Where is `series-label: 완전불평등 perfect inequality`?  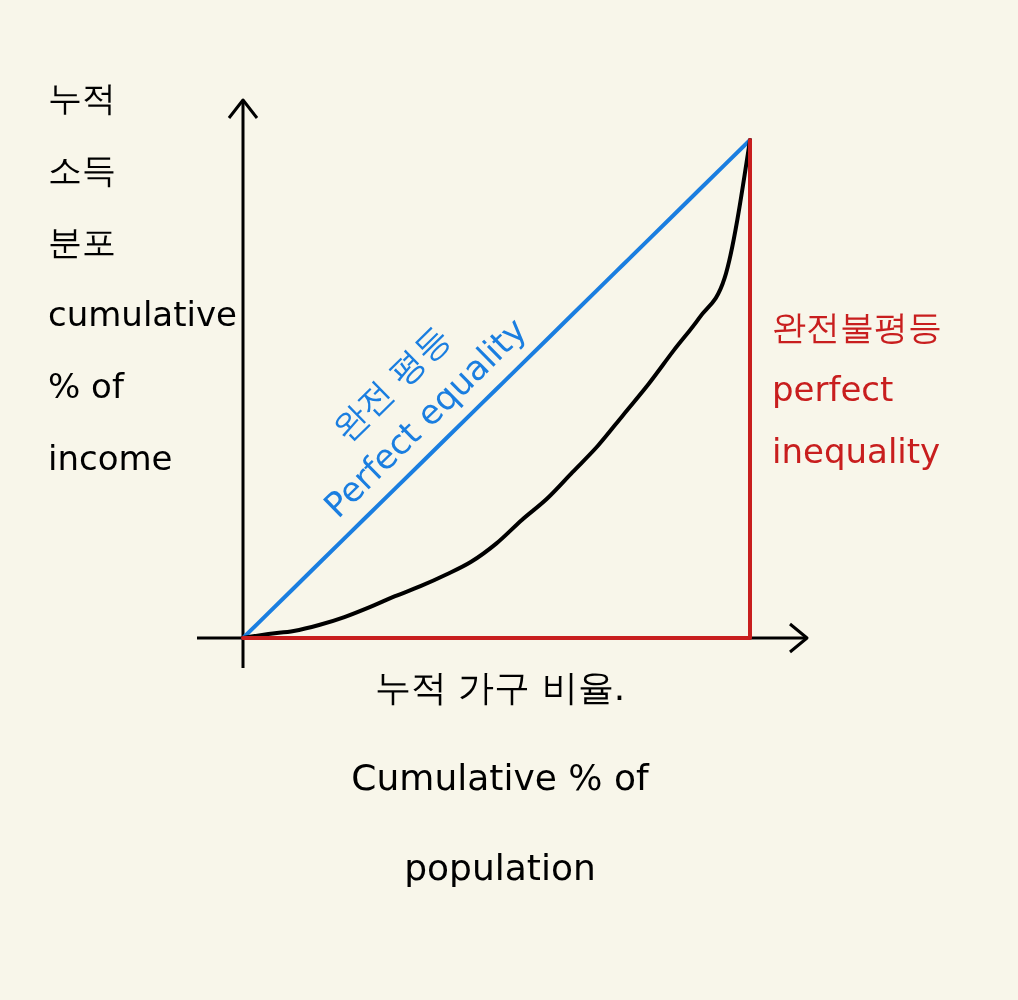
series-label: 완전불평등 perfect inequality is located at coordinates (857, 389).